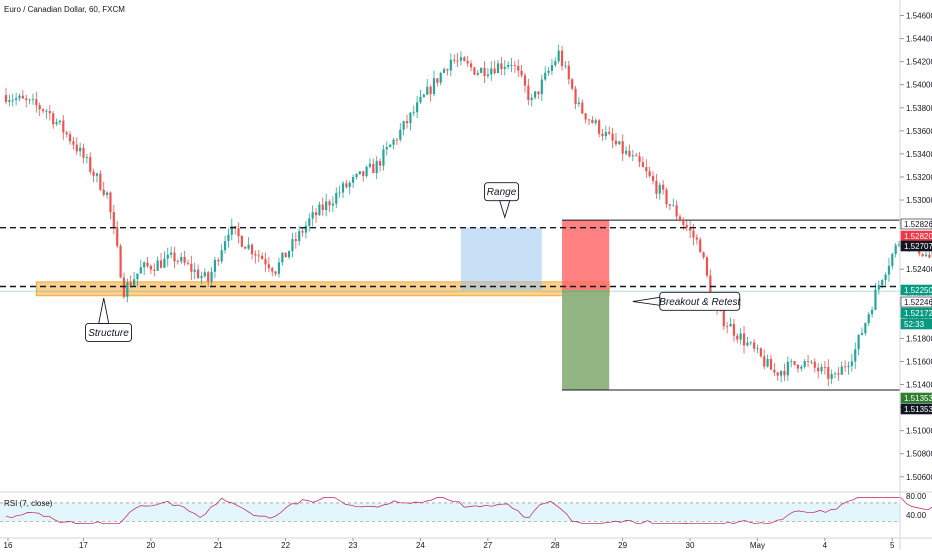  Describe the element at coordinates (918, 246) in the screenshot. I see `price-tag-label: 1.52707` at that location.